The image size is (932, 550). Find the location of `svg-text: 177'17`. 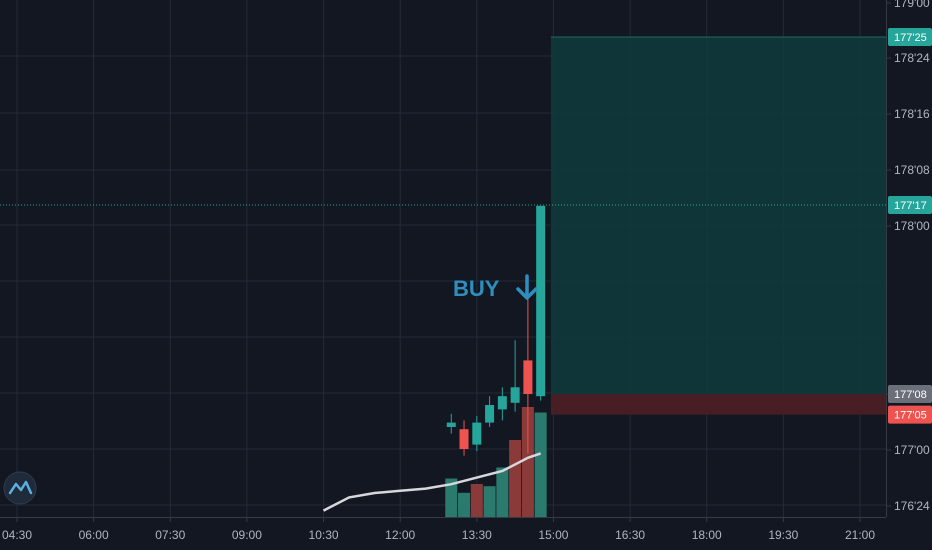

svg-text: 177'17 is located at coordinates (910, 206).